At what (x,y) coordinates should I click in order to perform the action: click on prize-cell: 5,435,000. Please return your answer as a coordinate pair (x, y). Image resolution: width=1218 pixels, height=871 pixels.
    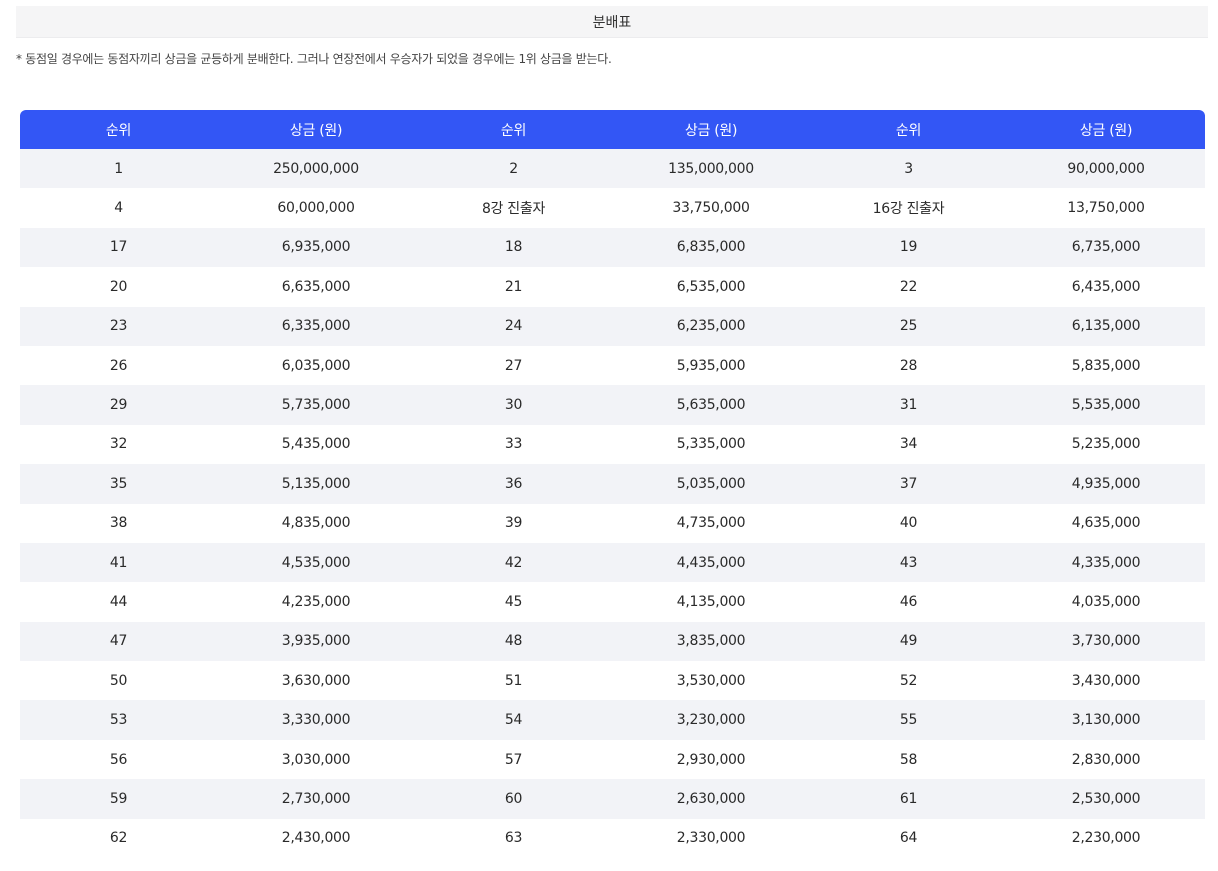
    Looking at the image, I should click on (316, 444).